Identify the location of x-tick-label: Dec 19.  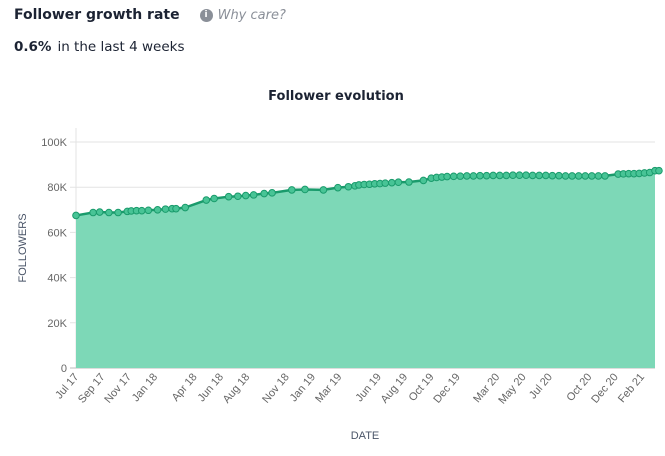
(447, 388).